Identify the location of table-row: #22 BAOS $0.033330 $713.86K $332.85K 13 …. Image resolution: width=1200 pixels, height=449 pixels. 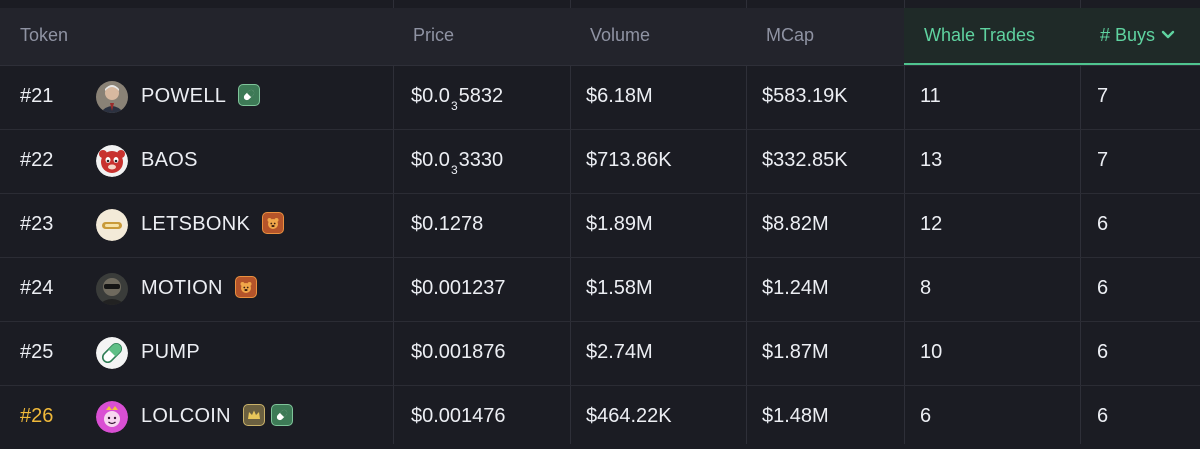
(600, 162).